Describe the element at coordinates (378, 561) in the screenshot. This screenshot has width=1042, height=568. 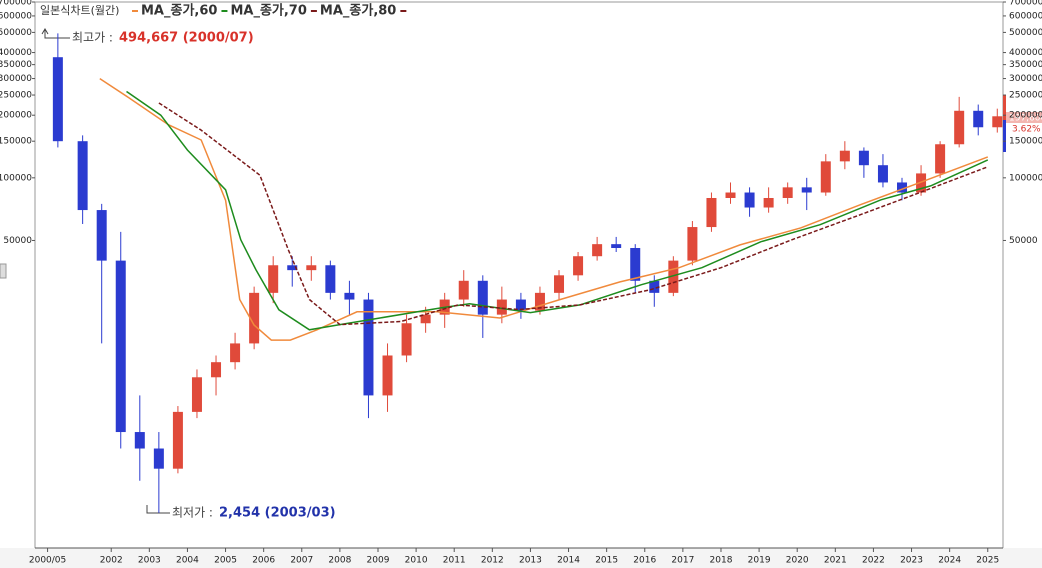
I see `x-tick-label: 2009` at that location.